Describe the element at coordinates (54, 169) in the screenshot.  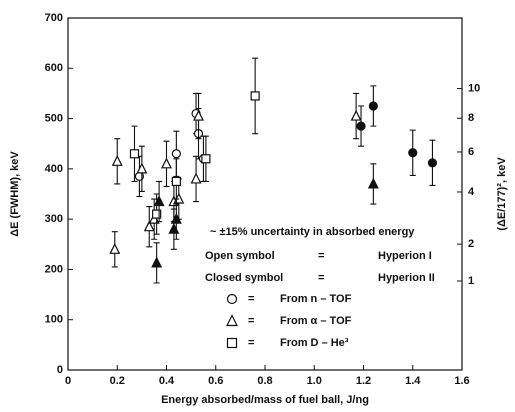
I see `y-tick-label: 400` at that location.